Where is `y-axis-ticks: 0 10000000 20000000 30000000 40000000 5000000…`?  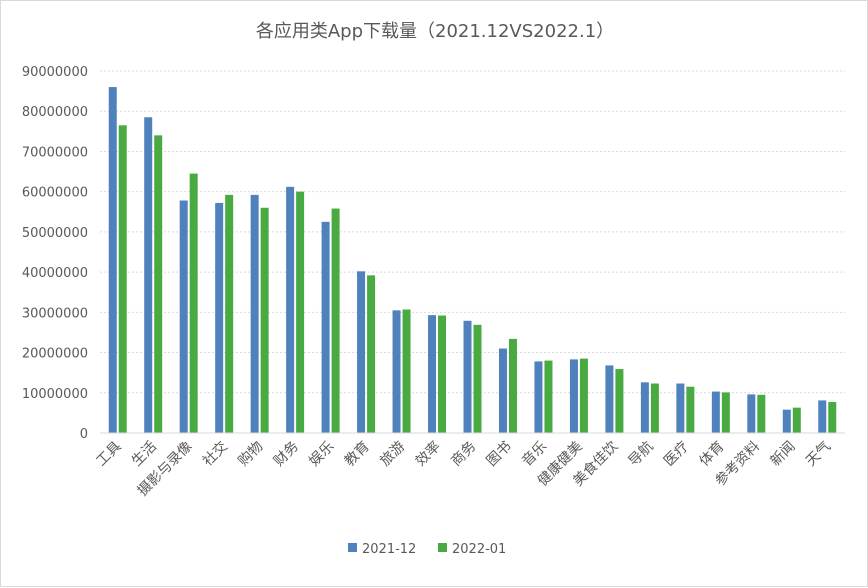 y-axis-ticks: 0 10000000 20000000 30000000 40000000 5000000… is located at coordinates (55, 253).